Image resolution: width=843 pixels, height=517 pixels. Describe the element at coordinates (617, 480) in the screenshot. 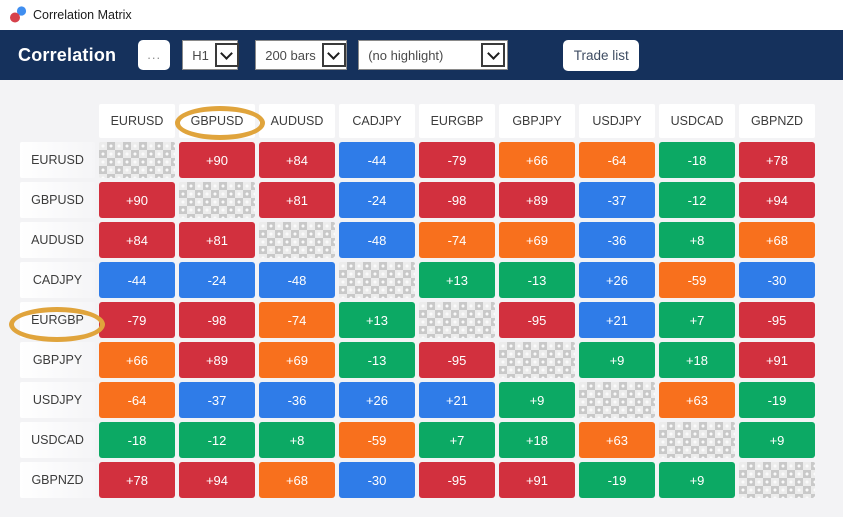

I see `matrix-cell-gbpnzd-usdjpy: -19` at that location.